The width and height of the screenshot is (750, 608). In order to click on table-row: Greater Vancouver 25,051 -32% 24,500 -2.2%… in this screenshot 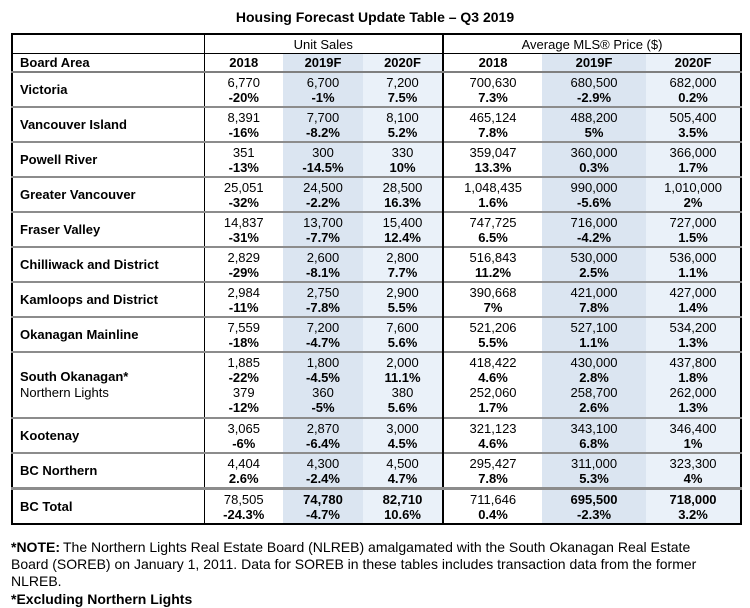, I will do `click(377, 194)`.